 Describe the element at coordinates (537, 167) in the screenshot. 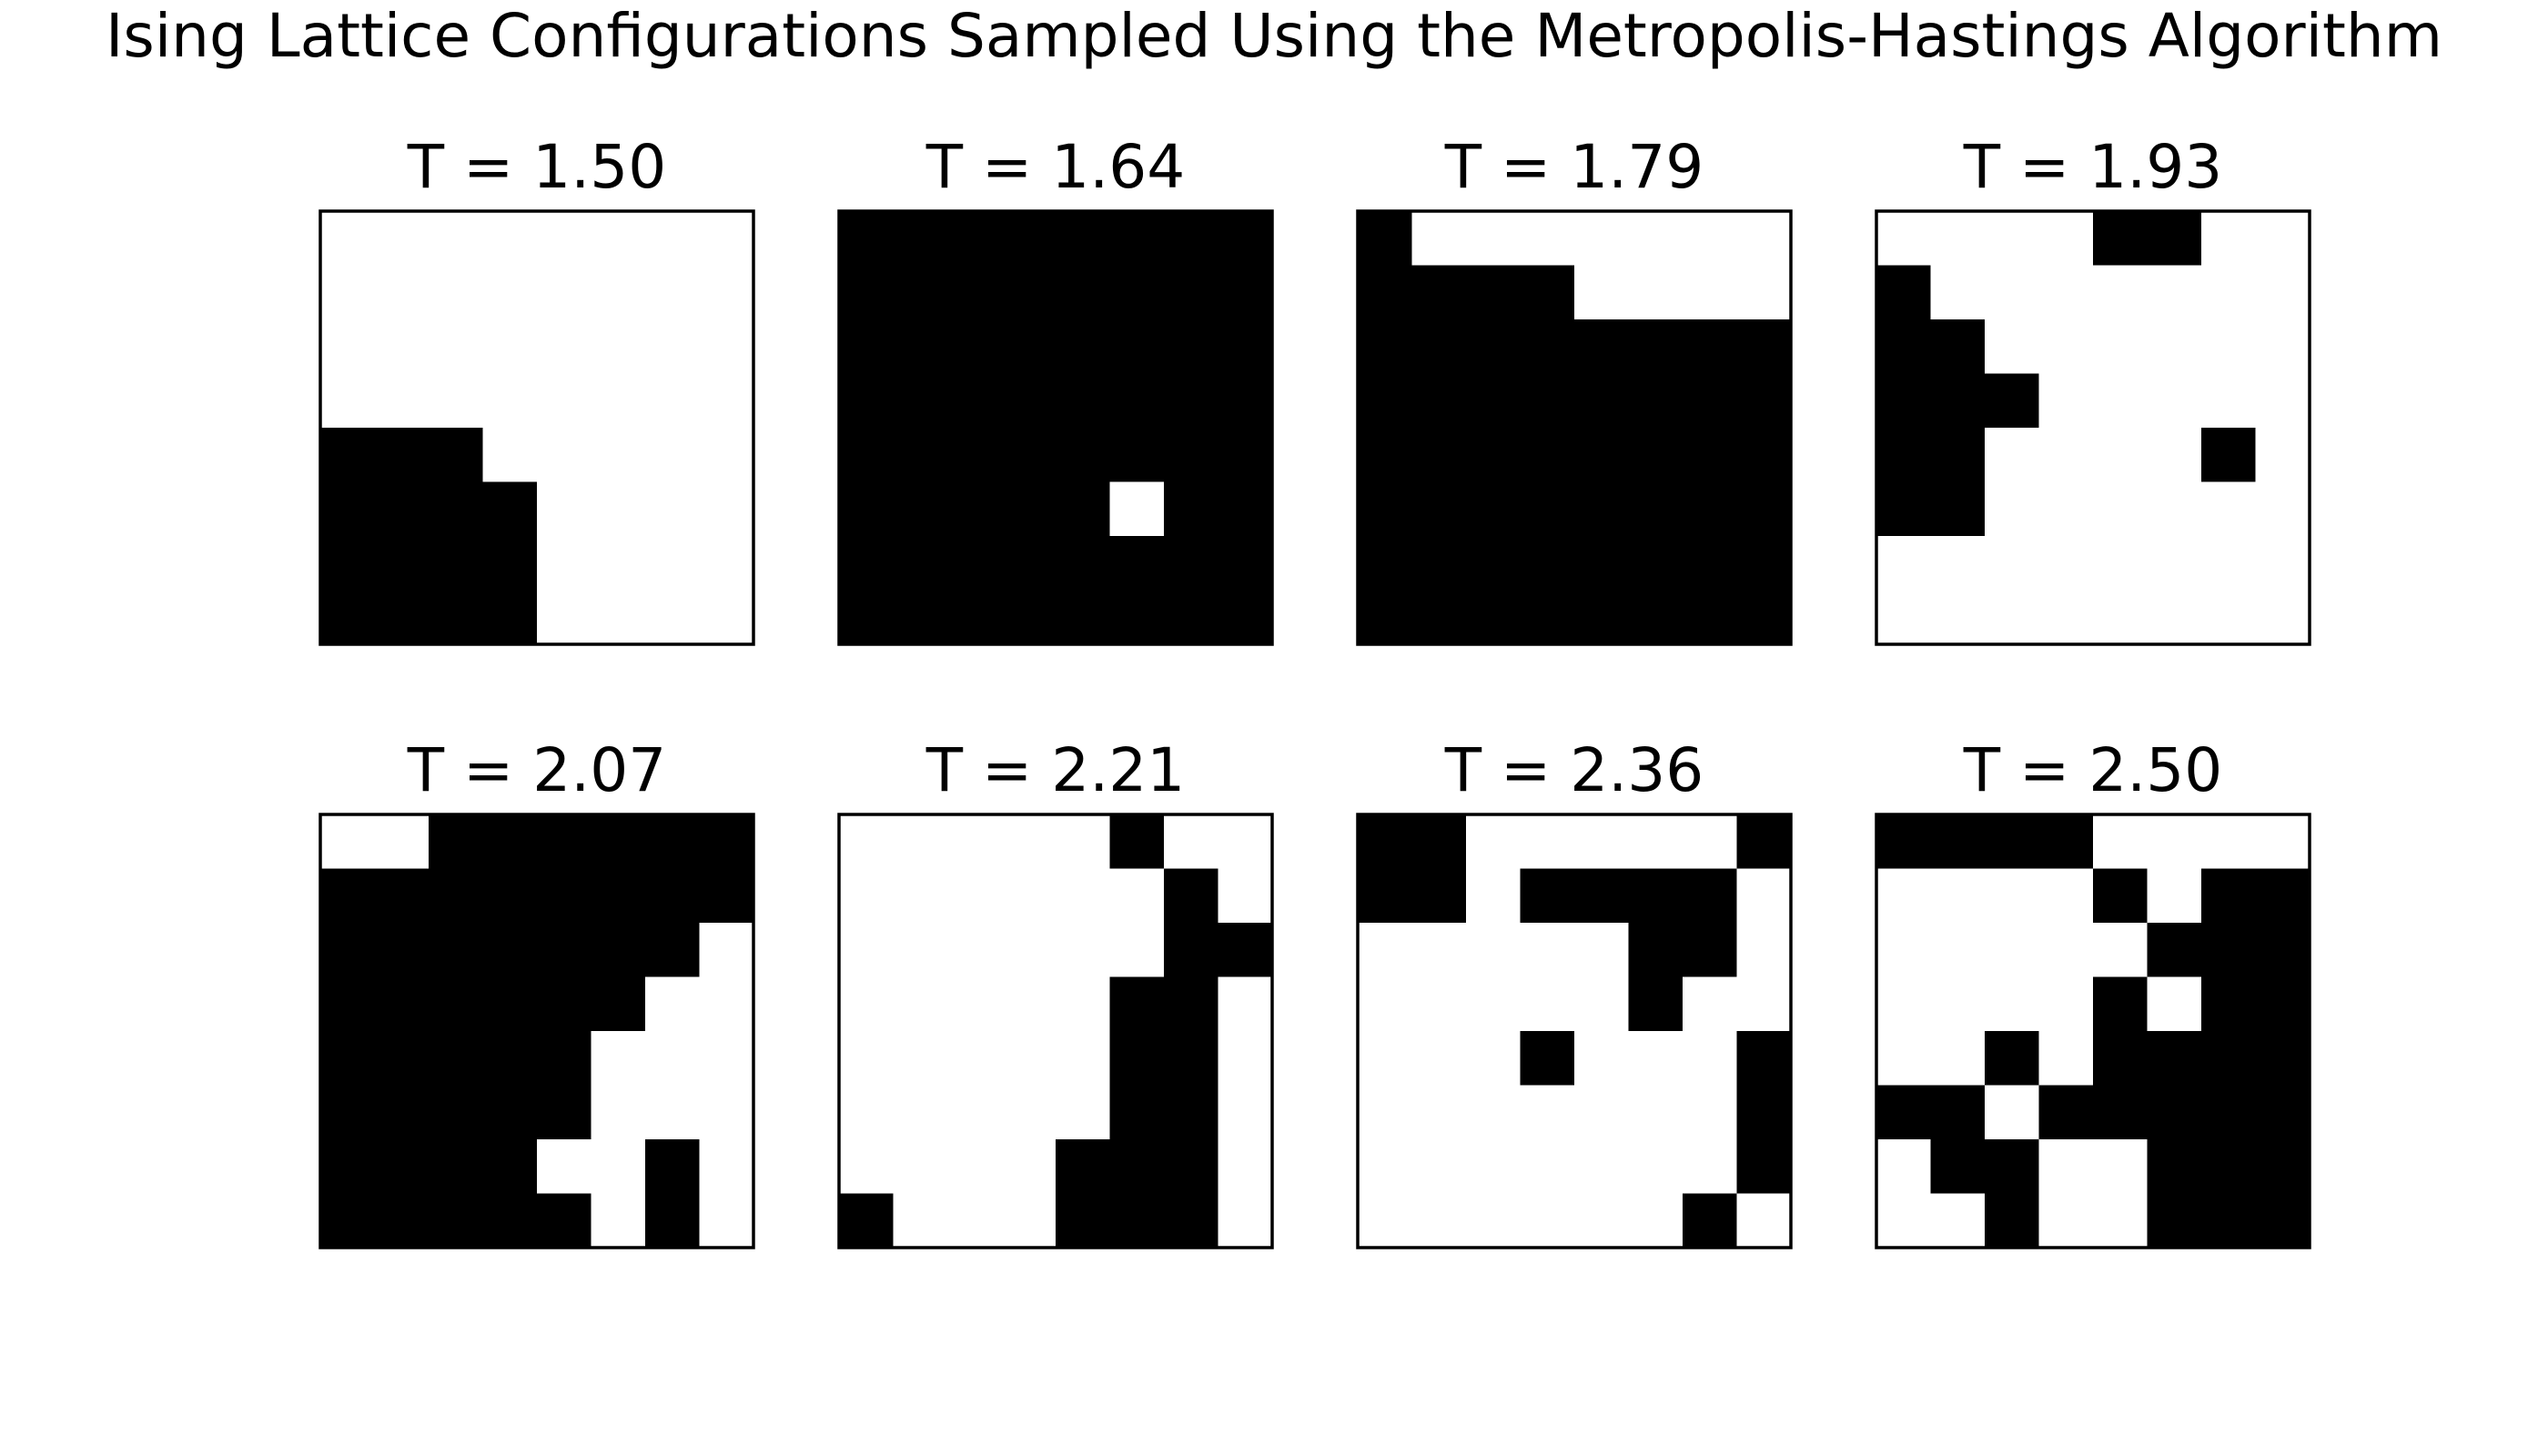

I see `panel-title: T = 1.50` at that location.